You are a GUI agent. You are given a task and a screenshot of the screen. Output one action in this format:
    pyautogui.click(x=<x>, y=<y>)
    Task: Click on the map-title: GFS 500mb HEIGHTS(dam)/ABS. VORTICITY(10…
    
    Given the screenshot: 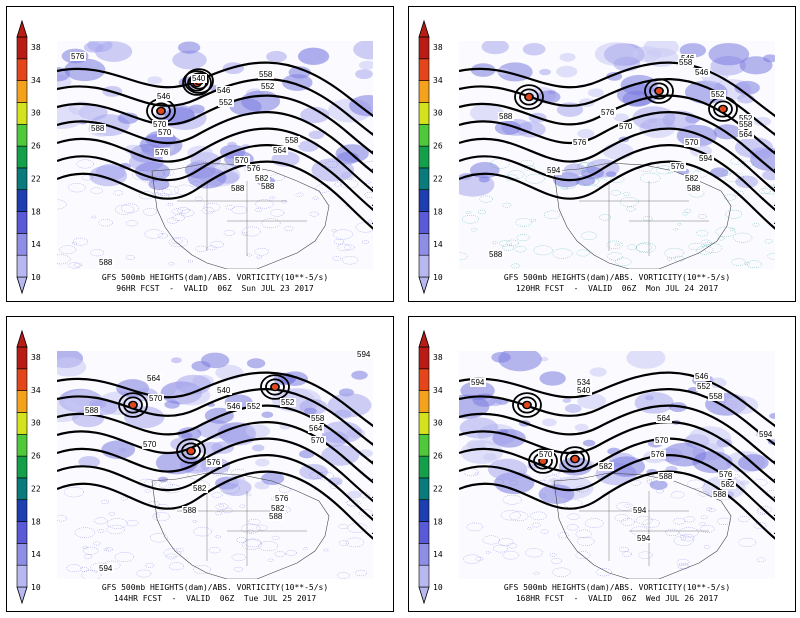 What is the action you would take?
    pyautogui.click(x=617, y=587)
    